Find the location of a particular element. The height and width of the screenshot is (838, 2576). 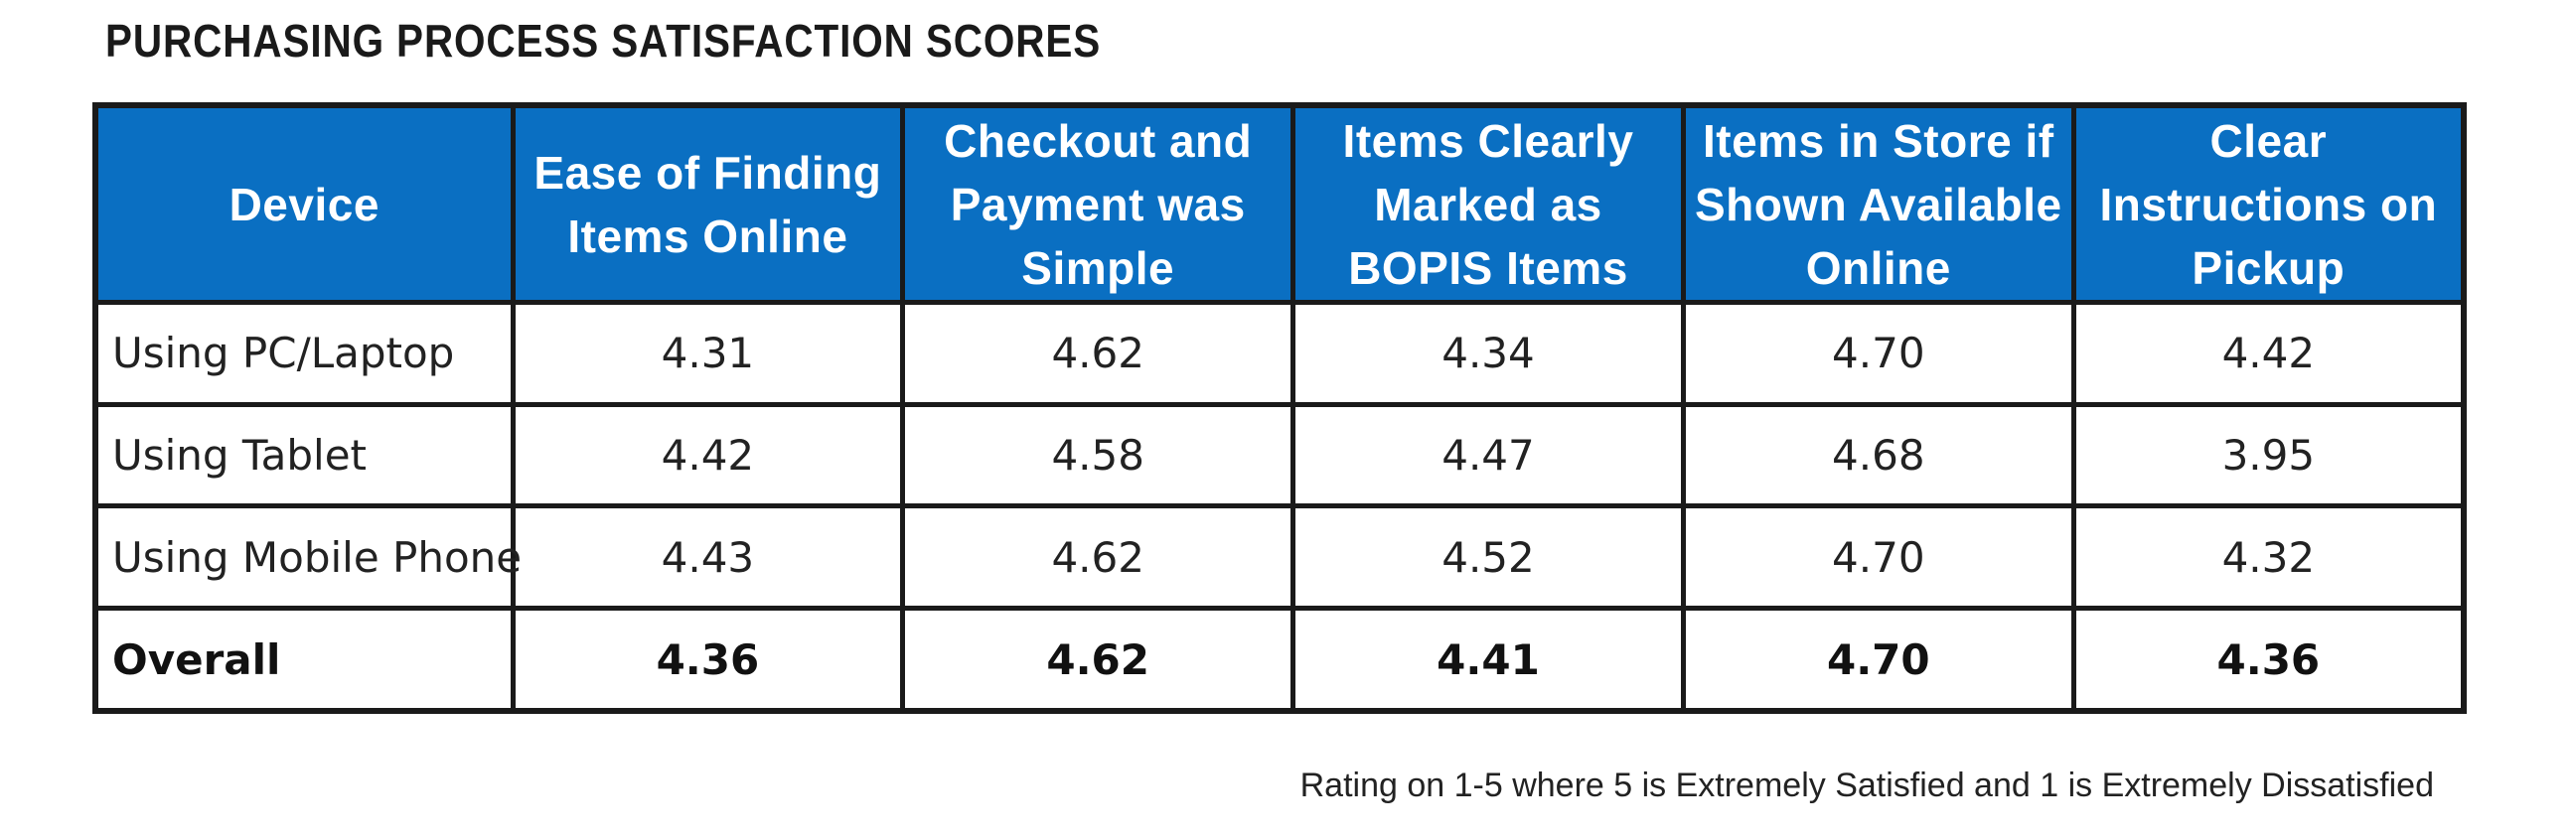

table-cell: 4.68 is located at coordinates (1878, 455).